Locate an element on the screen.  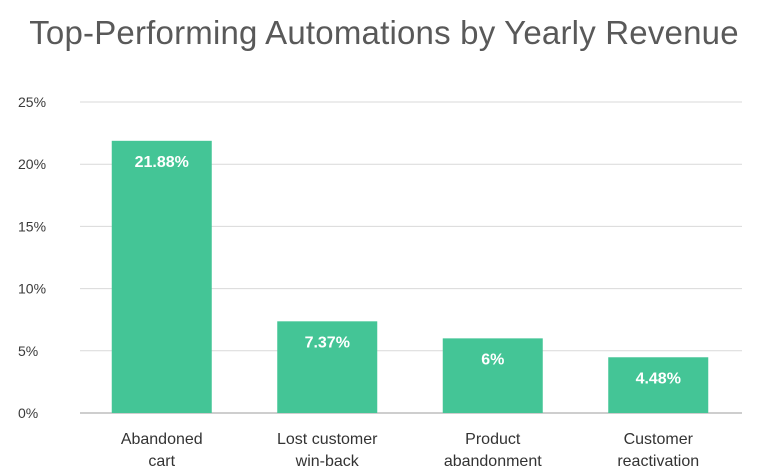
y-tick-label: 10% is located at coordinates (32, 289).